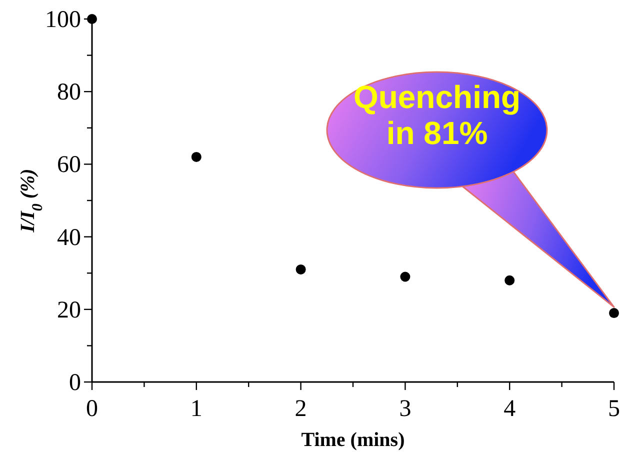  What do you see at coordinates (614, 409) in the screenshot?
I see `x-tick-label: 5` at bounding box center [614, 409].